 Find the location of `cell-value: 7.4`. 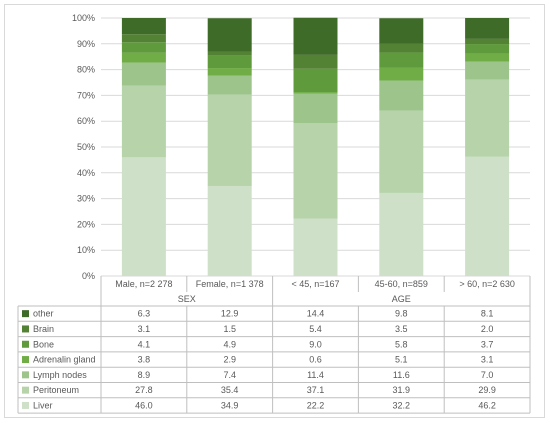

cell-value: 7.4 is located at coordinates (229, 375).